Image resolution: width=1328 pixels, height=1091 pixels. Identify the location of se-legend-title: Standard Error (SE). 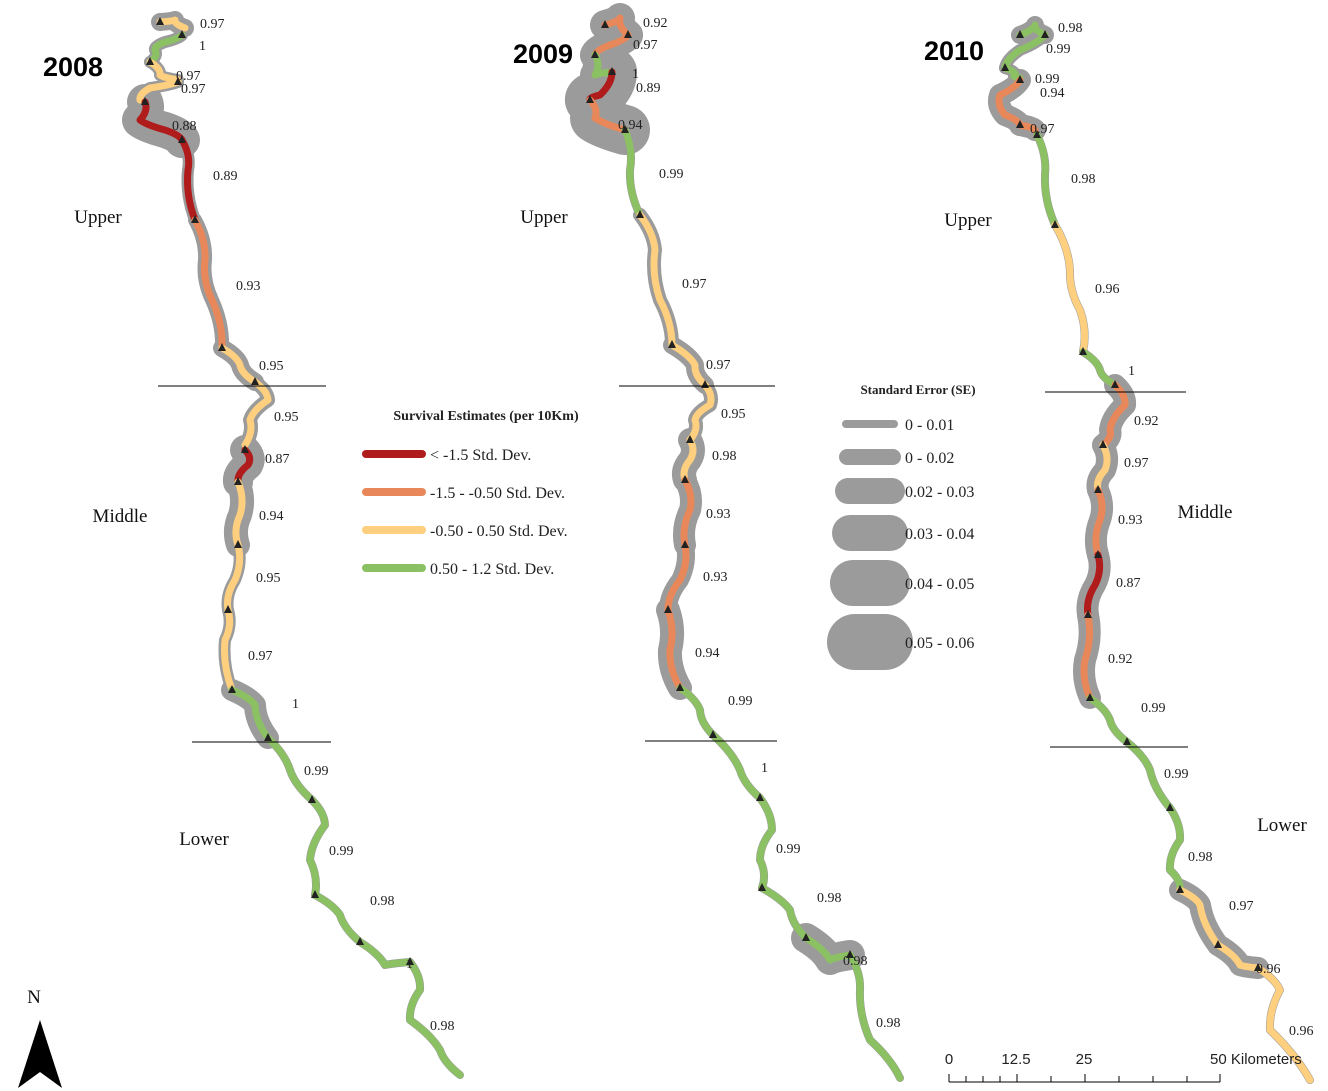
(917, 389).